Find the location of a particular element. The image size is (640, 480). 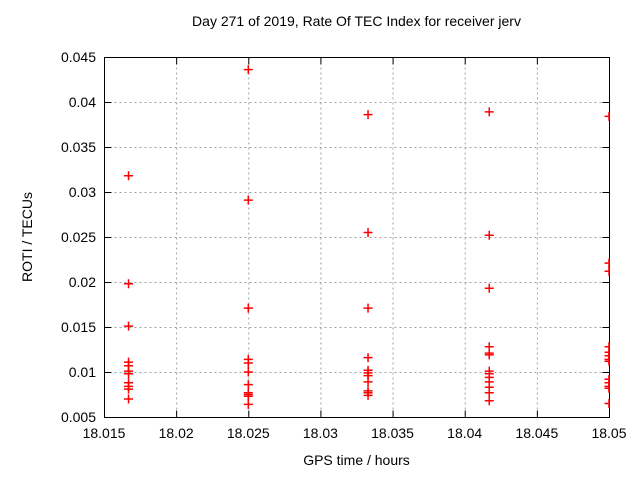

y-tick-label: 0.005 is located at coordinates (78, 417).